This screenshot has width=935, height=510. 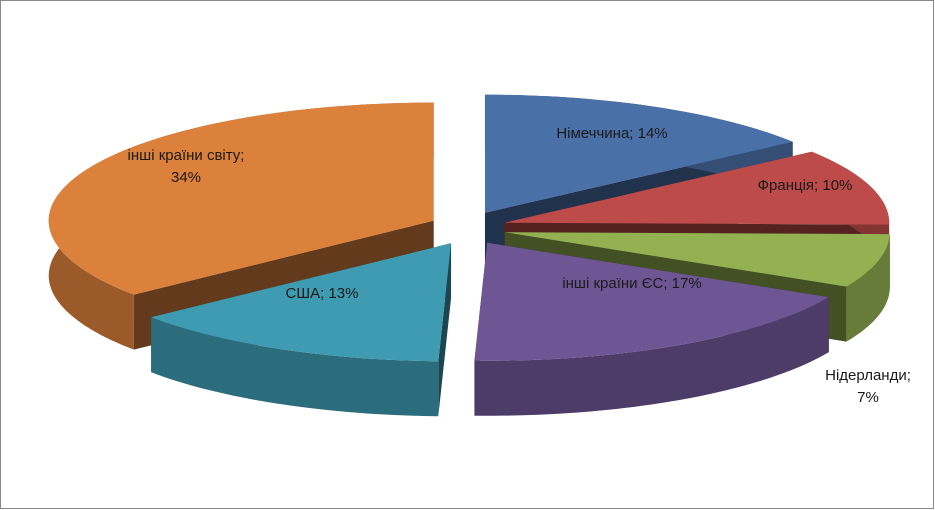 I want to click on data-label: інші країни світу; 34%, so click(x=186, y=166).